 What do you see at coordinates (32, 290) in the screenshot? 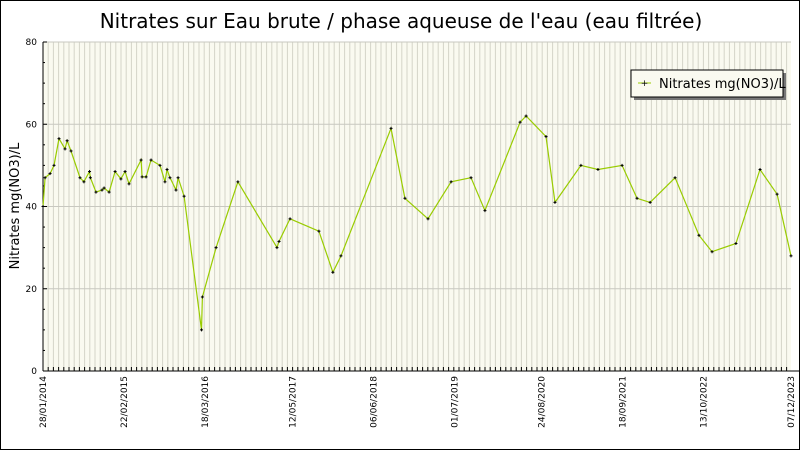
I see `y-tick-label: 20` at bounding box center [32, 290].